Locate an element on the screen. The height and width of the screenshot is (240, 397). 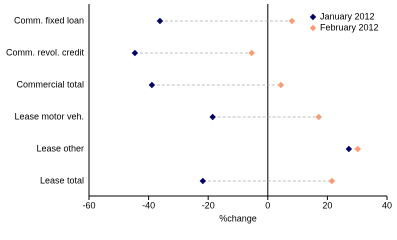
y-tick-label: Lease motor veh. is located at coordinates (49, 116).